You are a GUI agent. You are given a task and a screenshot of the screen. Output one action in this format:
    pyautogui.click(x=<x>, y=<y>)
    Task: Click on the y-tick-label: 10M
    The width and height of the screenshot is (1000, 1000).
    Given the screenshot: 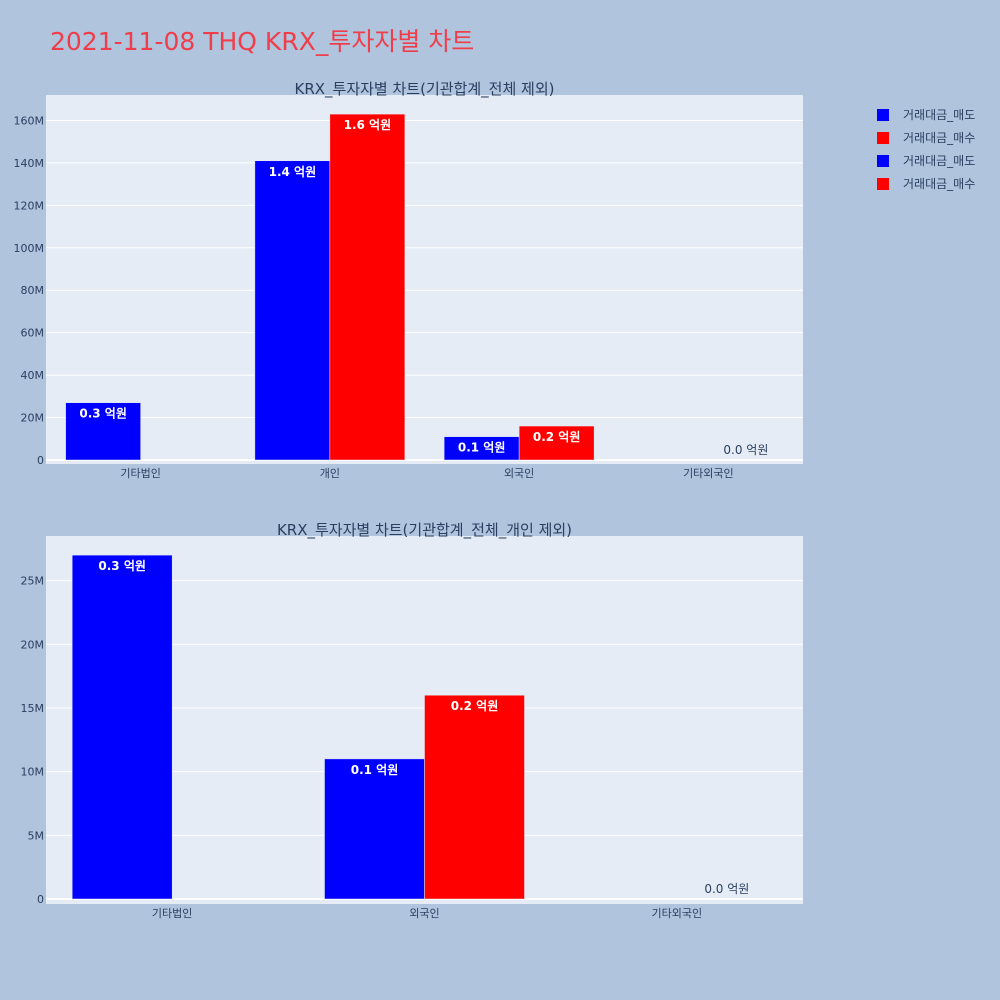 What is the action you would take?
    pyautogui.click(x=33, y=772)
    